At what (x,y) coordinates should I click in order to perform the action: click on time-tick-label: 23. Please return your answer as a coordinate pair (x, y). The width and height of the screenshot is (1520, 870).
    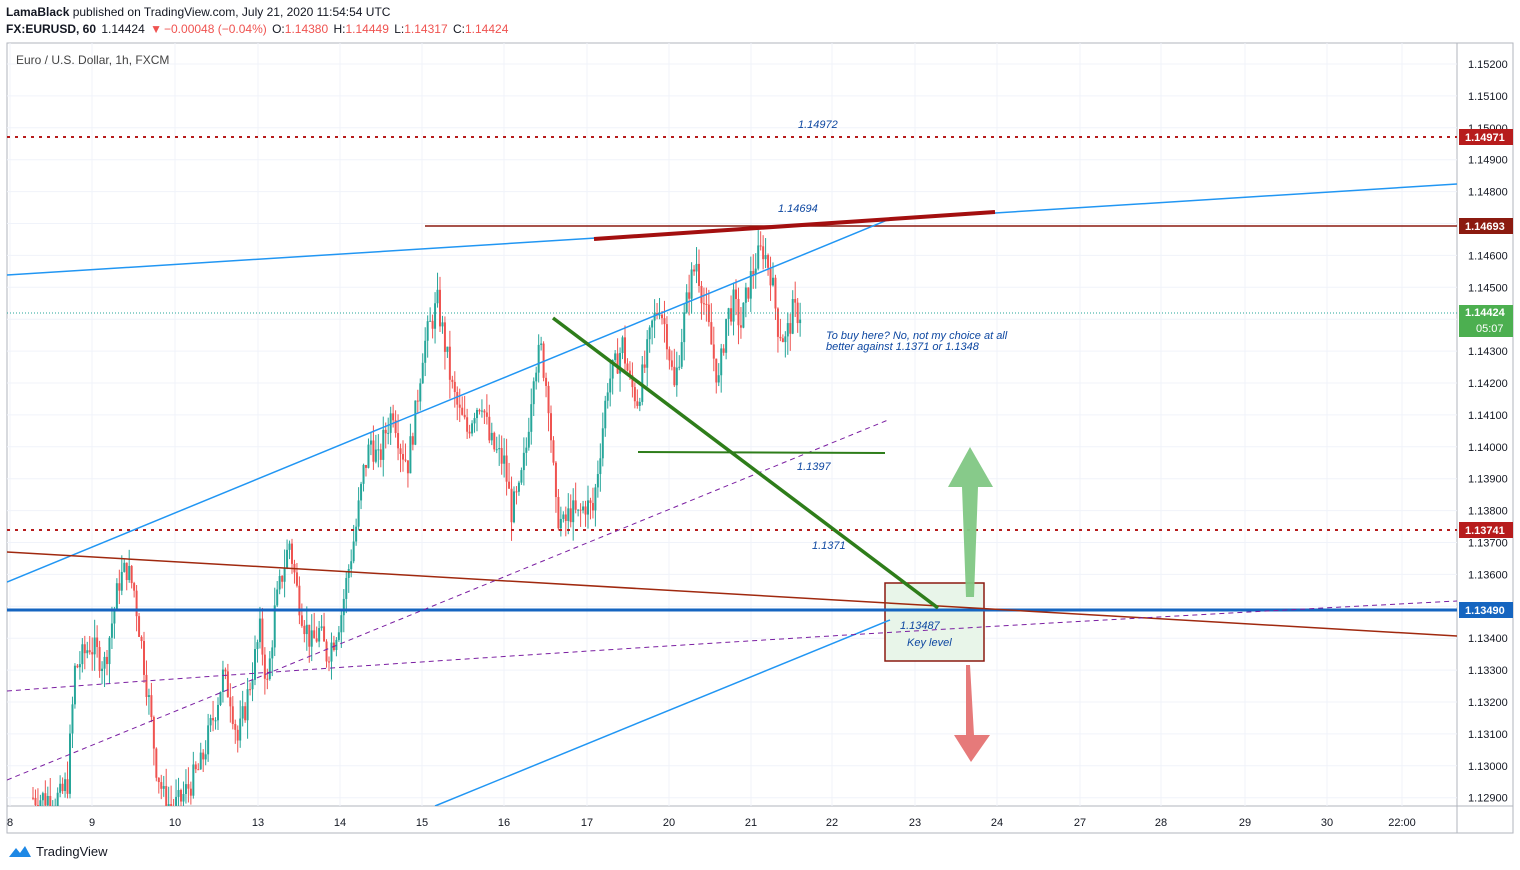
    Looking at the image, I should click on (915, 823).